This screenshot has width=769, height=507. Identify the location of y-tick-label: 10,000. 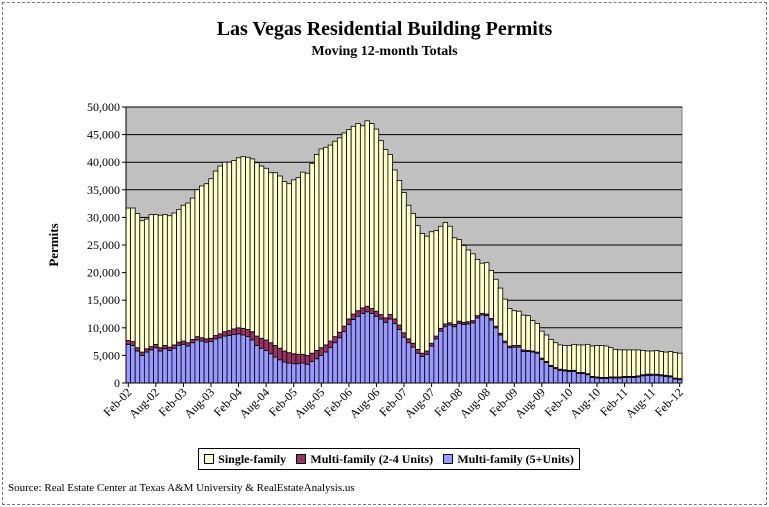
(103, 328).